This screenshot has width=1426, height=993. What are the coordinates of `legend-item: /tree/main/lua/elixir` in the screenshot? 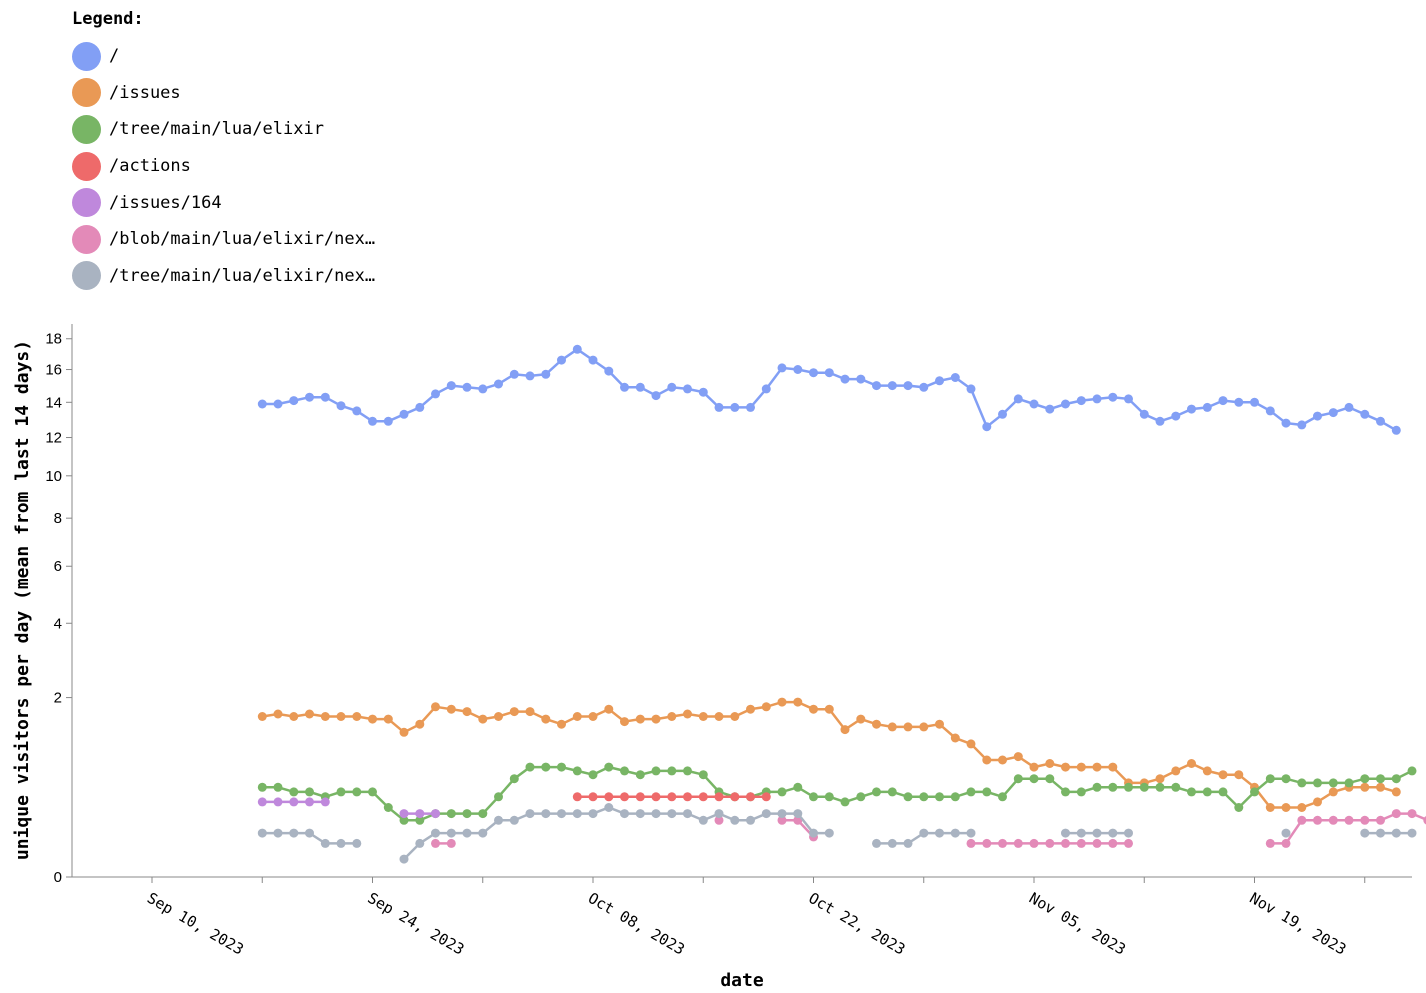 It's located at (223, 129).